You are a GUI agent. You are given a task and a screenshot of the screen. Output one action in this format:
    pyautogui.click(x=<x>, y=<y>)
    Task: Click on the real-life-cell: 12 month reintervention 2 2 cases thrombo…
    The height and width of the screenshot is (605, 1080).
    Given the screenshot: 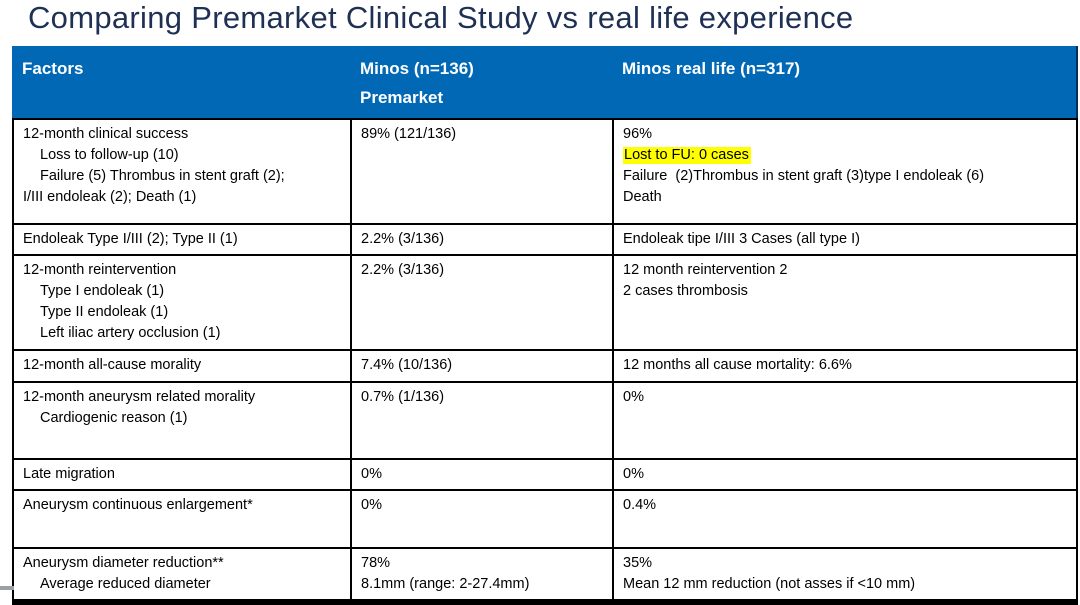 What is the action you would take?
    pyautogui.click(x=844, y=302)
    